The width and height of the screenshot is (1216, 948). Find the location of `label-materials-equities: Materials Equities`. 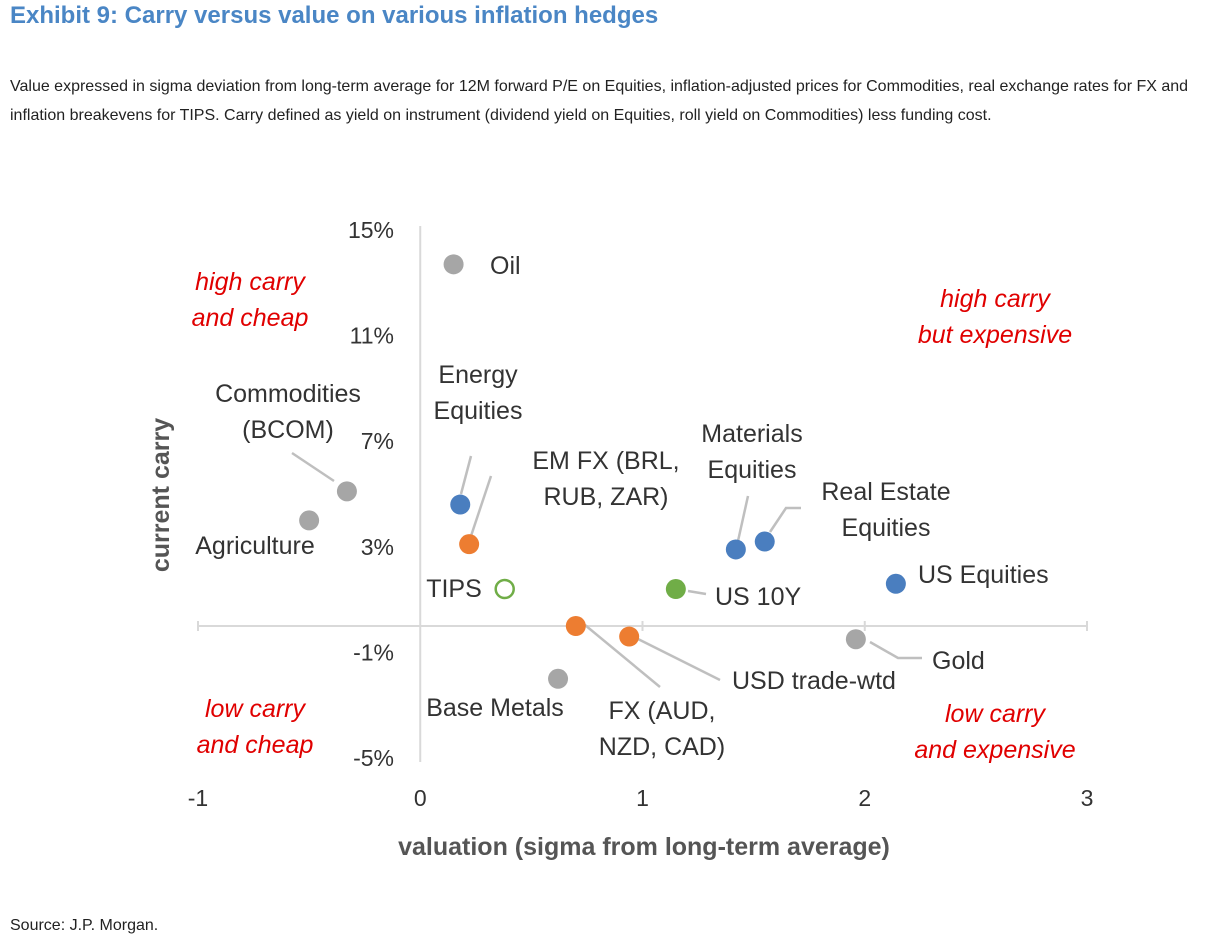

label-materials-equities: Materials Equities is located at coordinates (751, 452).